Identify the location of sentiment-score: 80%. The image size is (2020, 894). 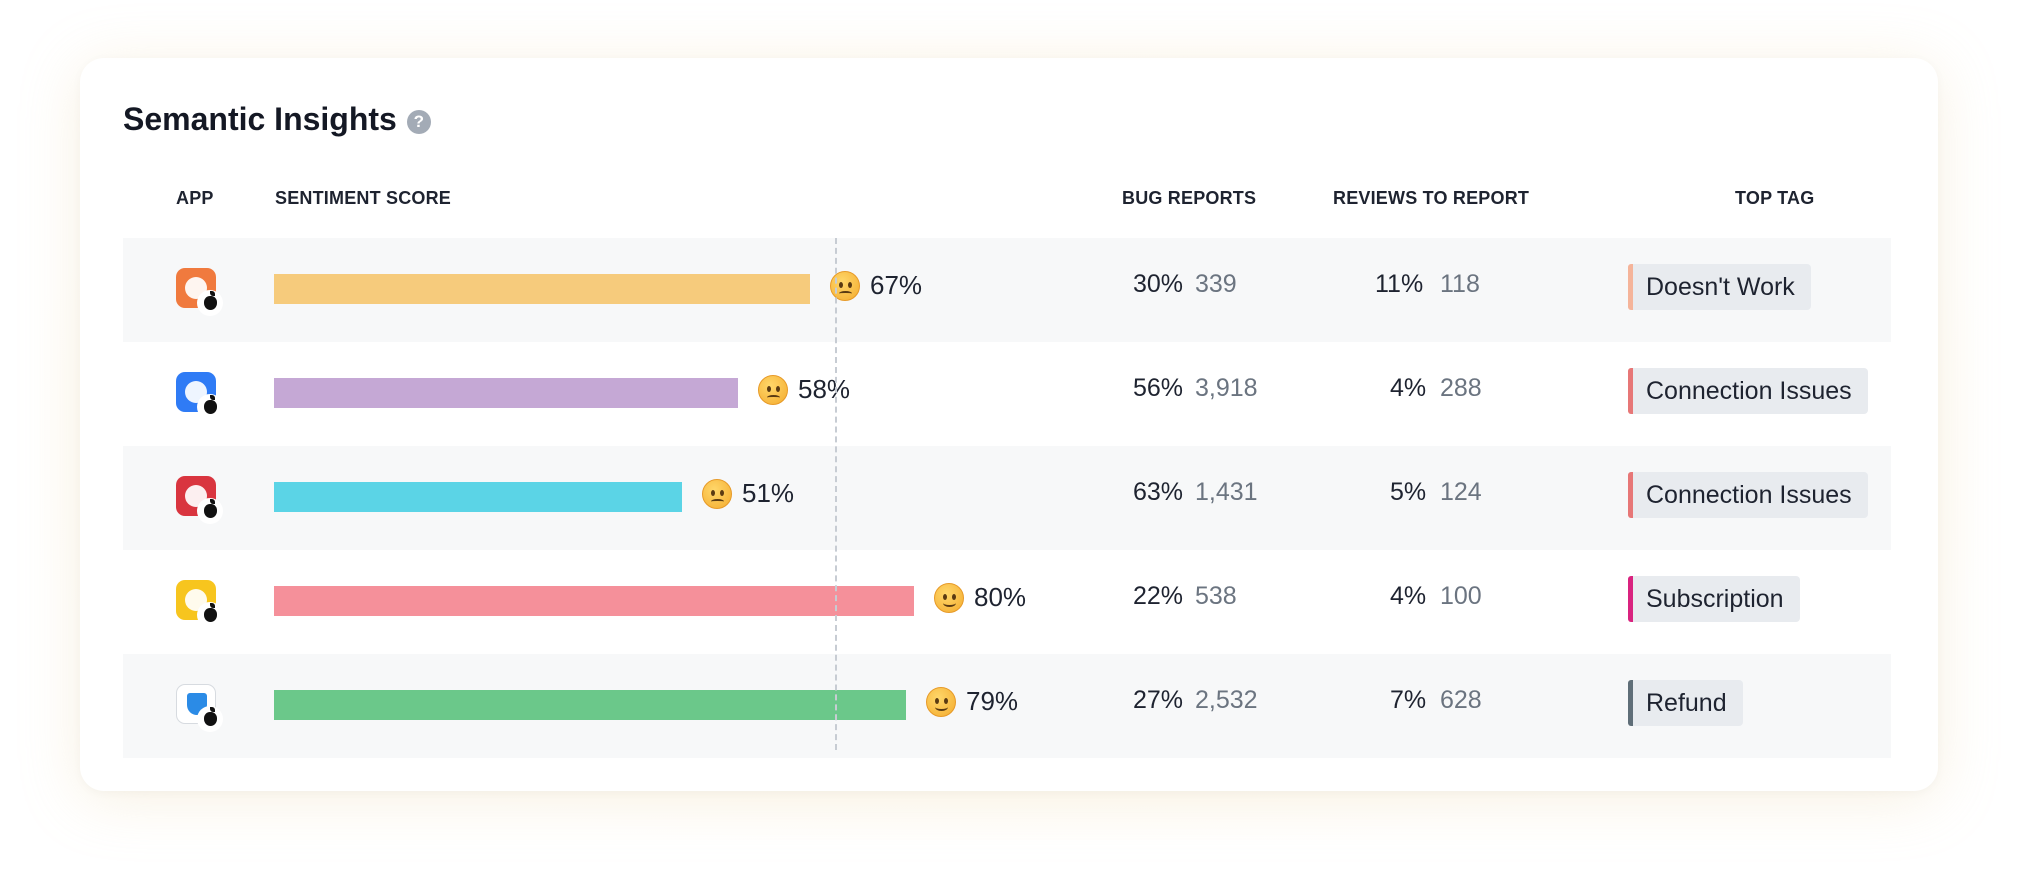
(980, 597).